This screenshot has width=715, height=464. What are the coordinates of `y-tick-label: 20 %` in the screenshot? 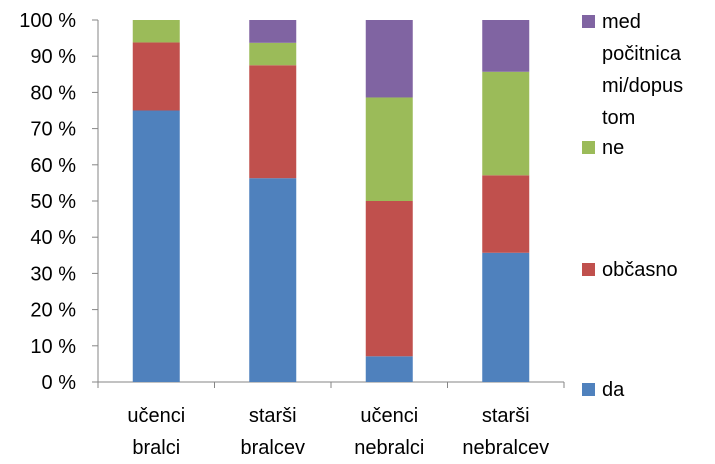 It's located at (53, 311).